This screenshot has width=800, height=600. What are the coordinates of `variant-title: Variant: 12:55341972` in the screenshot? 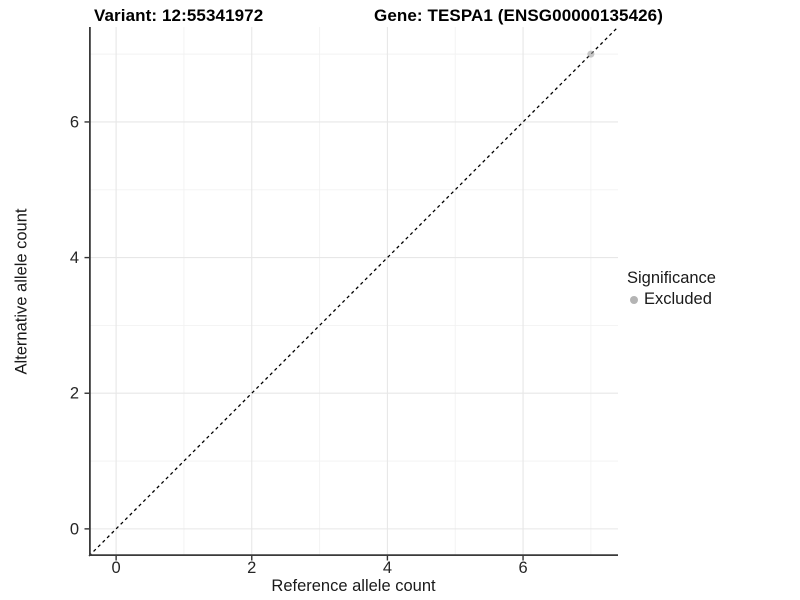 It's located at (179, 15).